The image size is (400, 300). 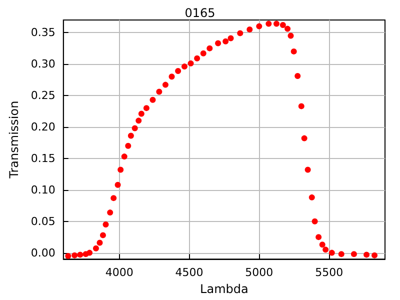 What do you see at coordinates (259, 273) in the screenshot?
I see `x-tick-label: 5000` at bounding box center [259, 273].